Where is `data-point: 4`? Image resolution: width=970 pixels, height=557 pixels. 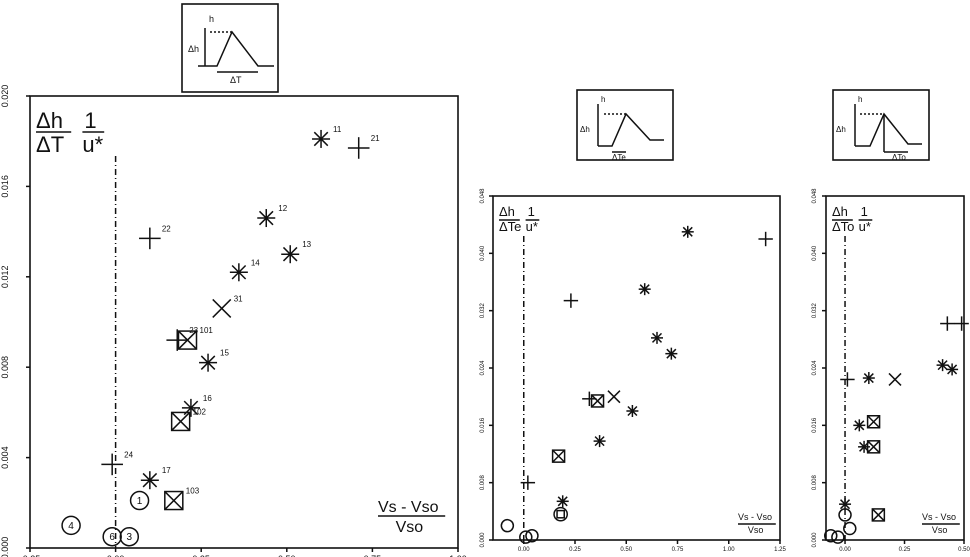 data-point: 4 is located at coordinates (71, 525).